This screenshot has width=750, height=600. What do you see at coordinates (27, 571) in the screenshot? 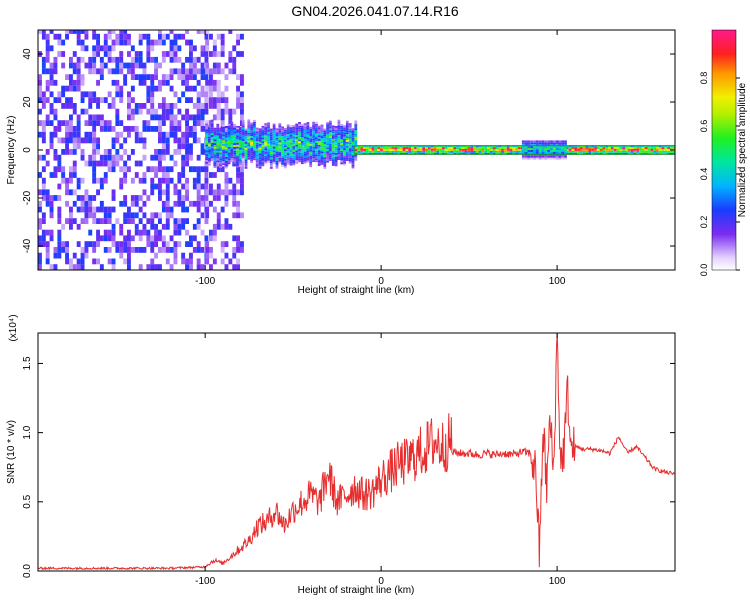
I see `y-tick-label: 0.0` at bounding box center [27, 571].